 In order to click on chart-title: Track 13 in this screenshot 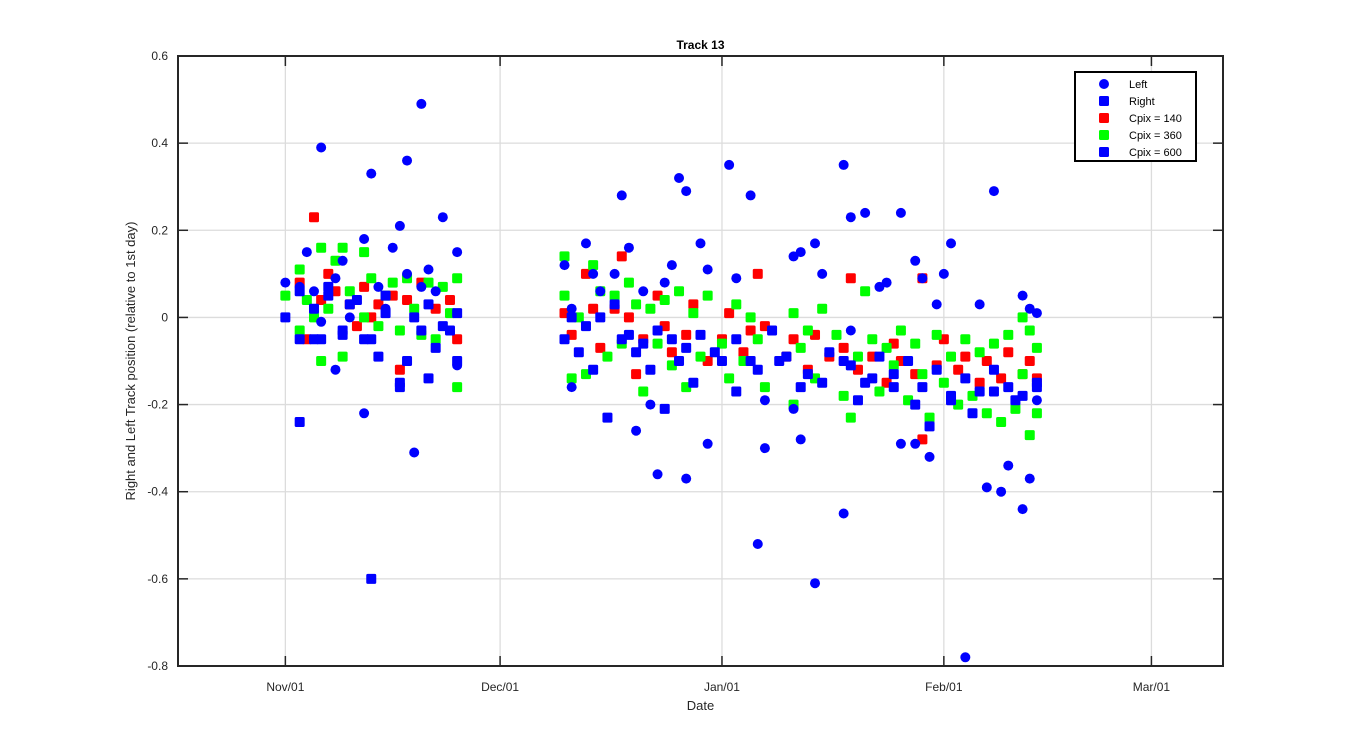, I will do `click(700, 45)`.